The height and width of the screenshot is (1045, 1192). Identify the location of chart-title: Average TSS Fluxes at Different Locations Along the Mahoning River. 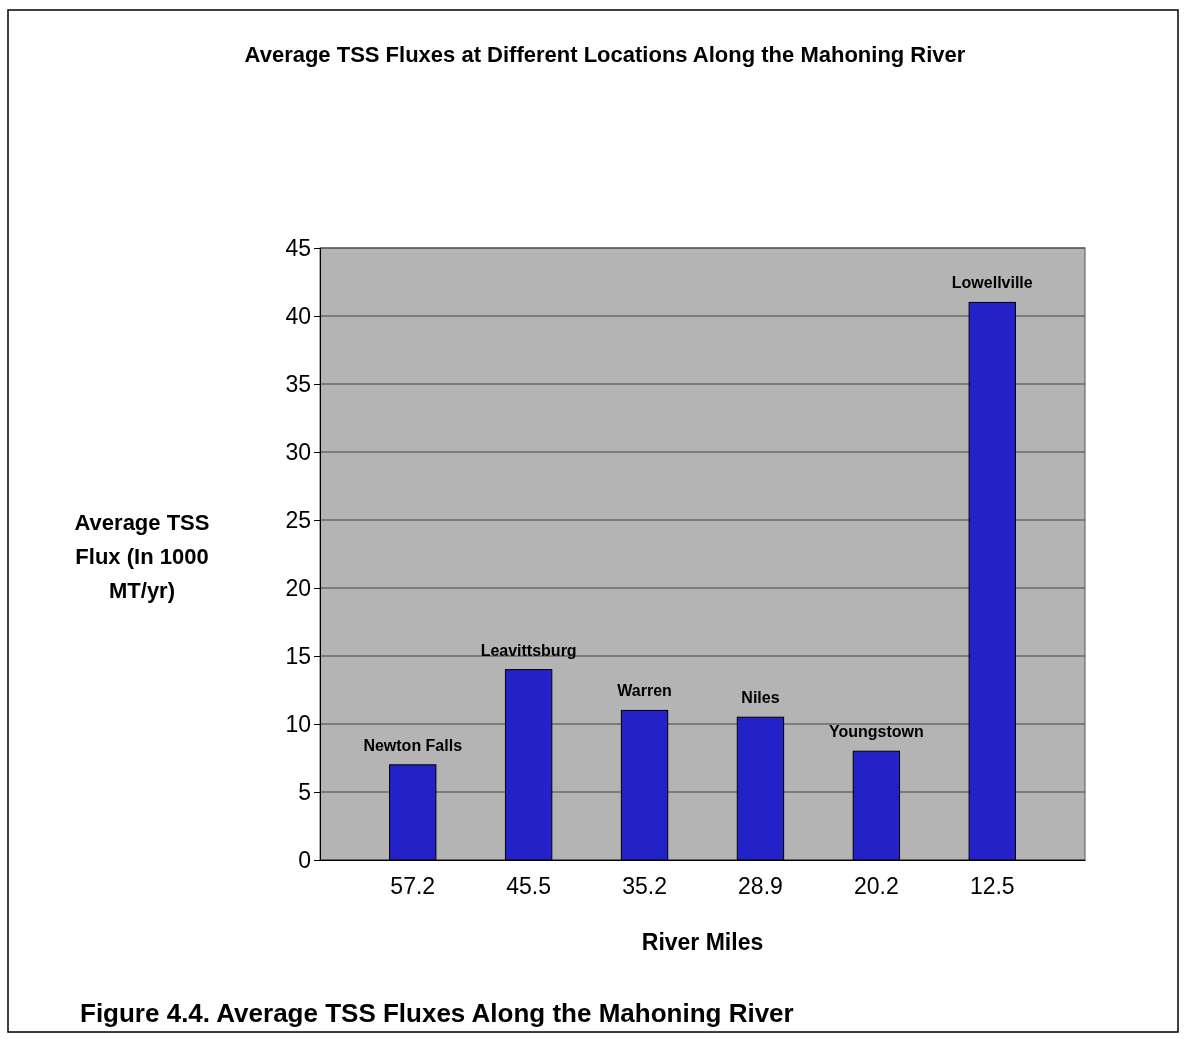
(605, 54).